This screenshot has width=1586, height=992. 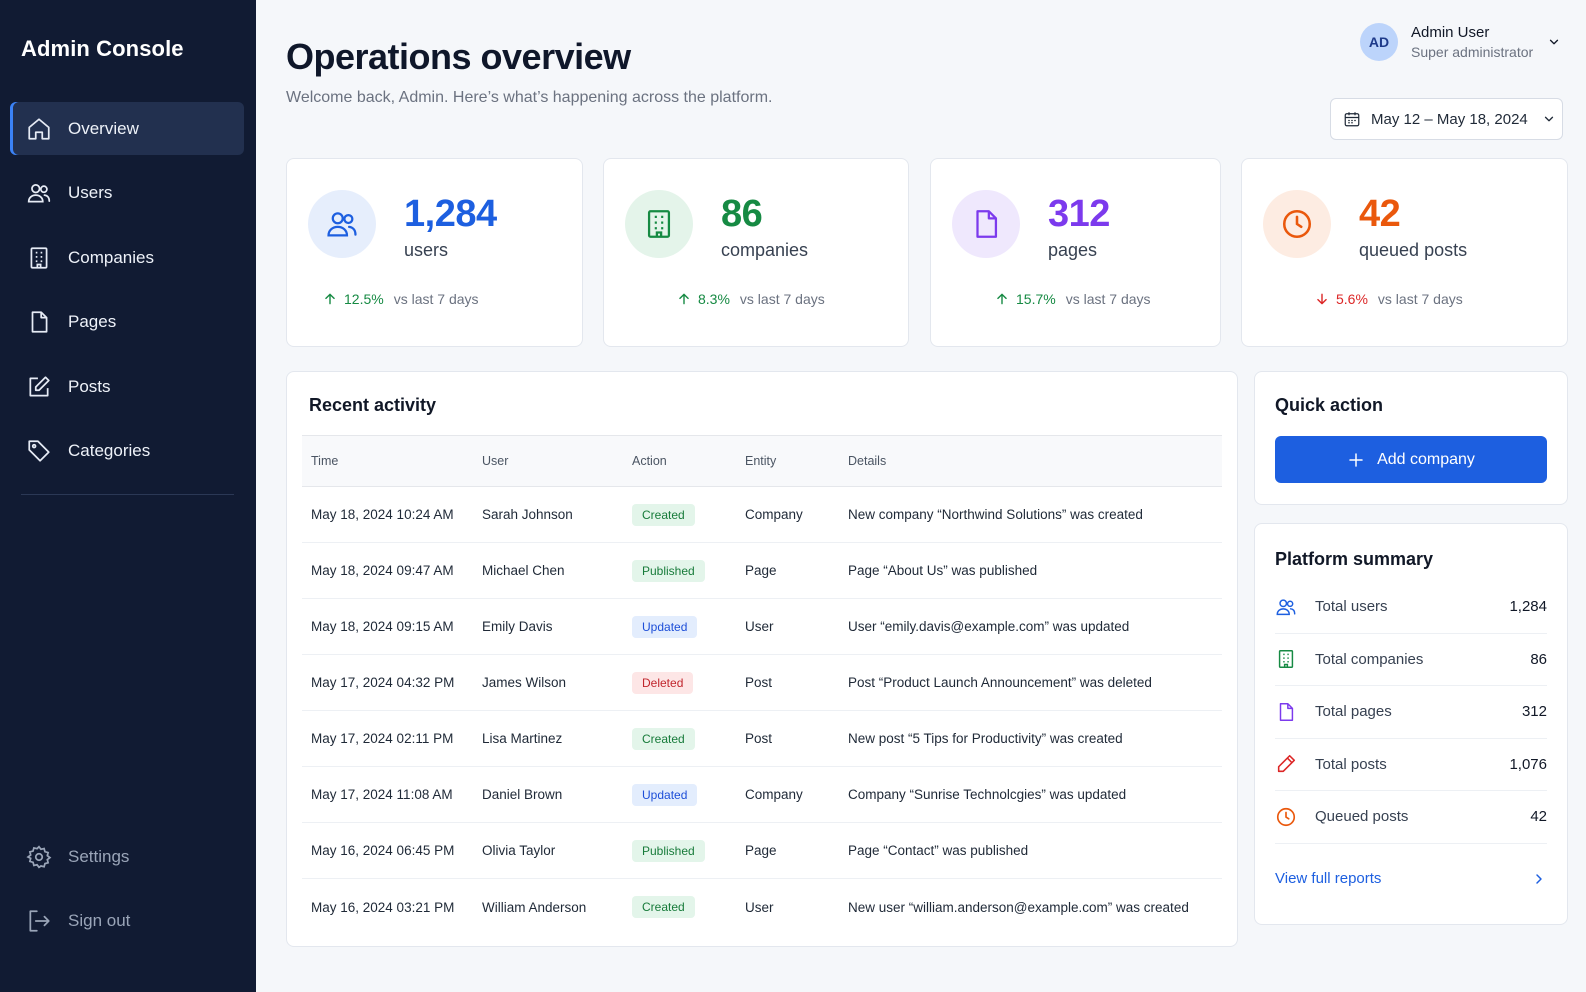 What do you see at coordinates (1369, 659) in the screenshot?
I see `summary-label: Total companies` at bounding box center [1369, 659].